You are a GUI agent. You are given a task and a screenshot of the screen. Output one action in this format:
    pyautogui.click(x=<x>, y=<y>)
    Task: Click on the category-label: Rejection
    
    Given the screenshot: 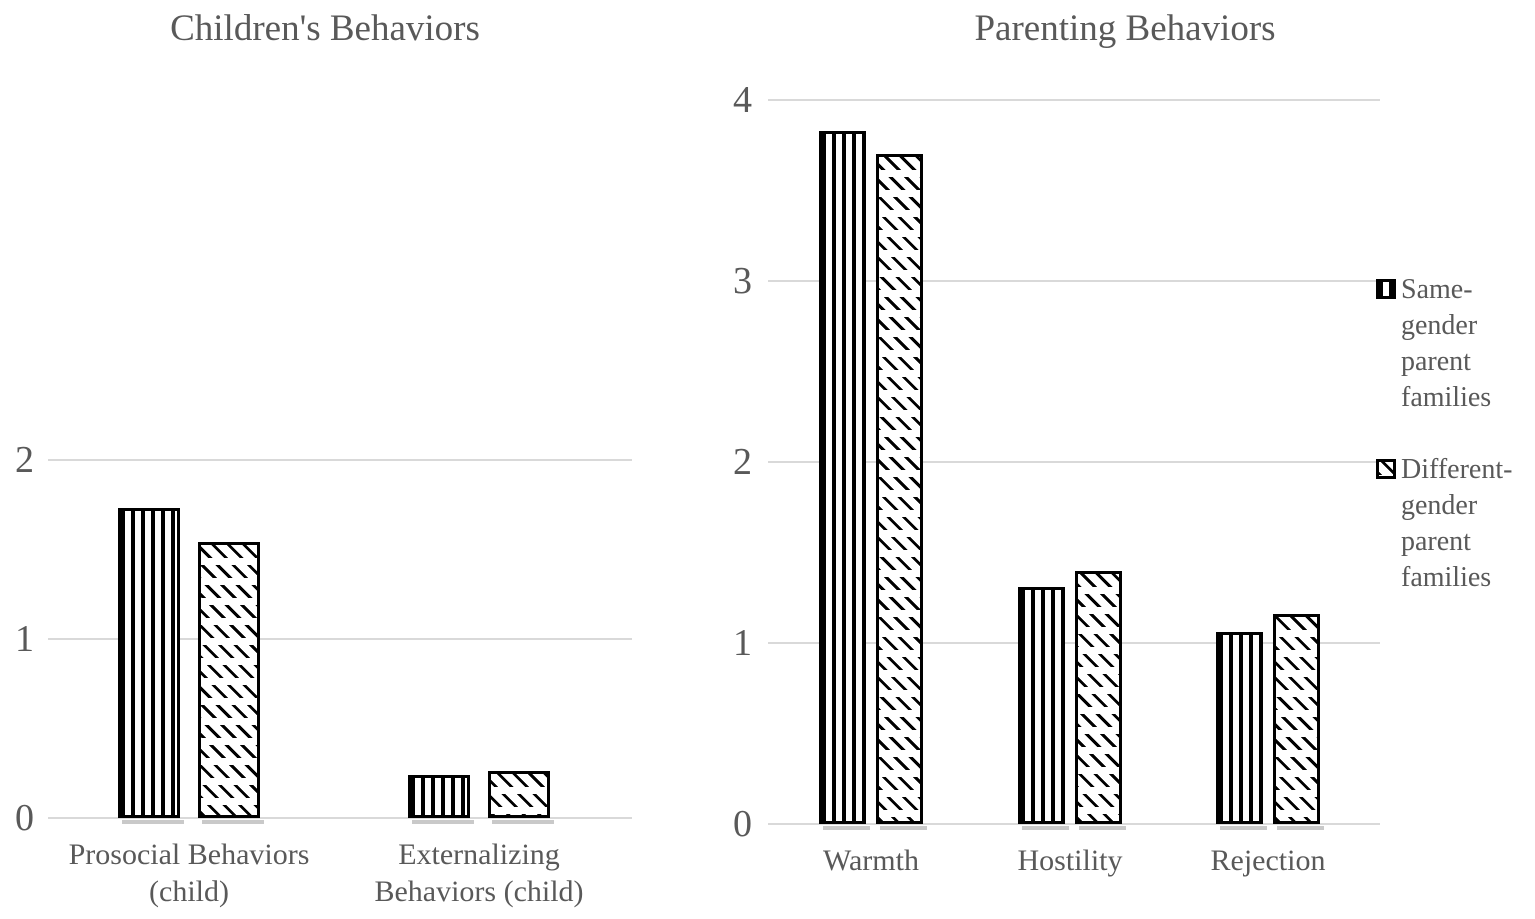 What is the action you would take?
    pyautogui.click(x=1268, y=860)
    